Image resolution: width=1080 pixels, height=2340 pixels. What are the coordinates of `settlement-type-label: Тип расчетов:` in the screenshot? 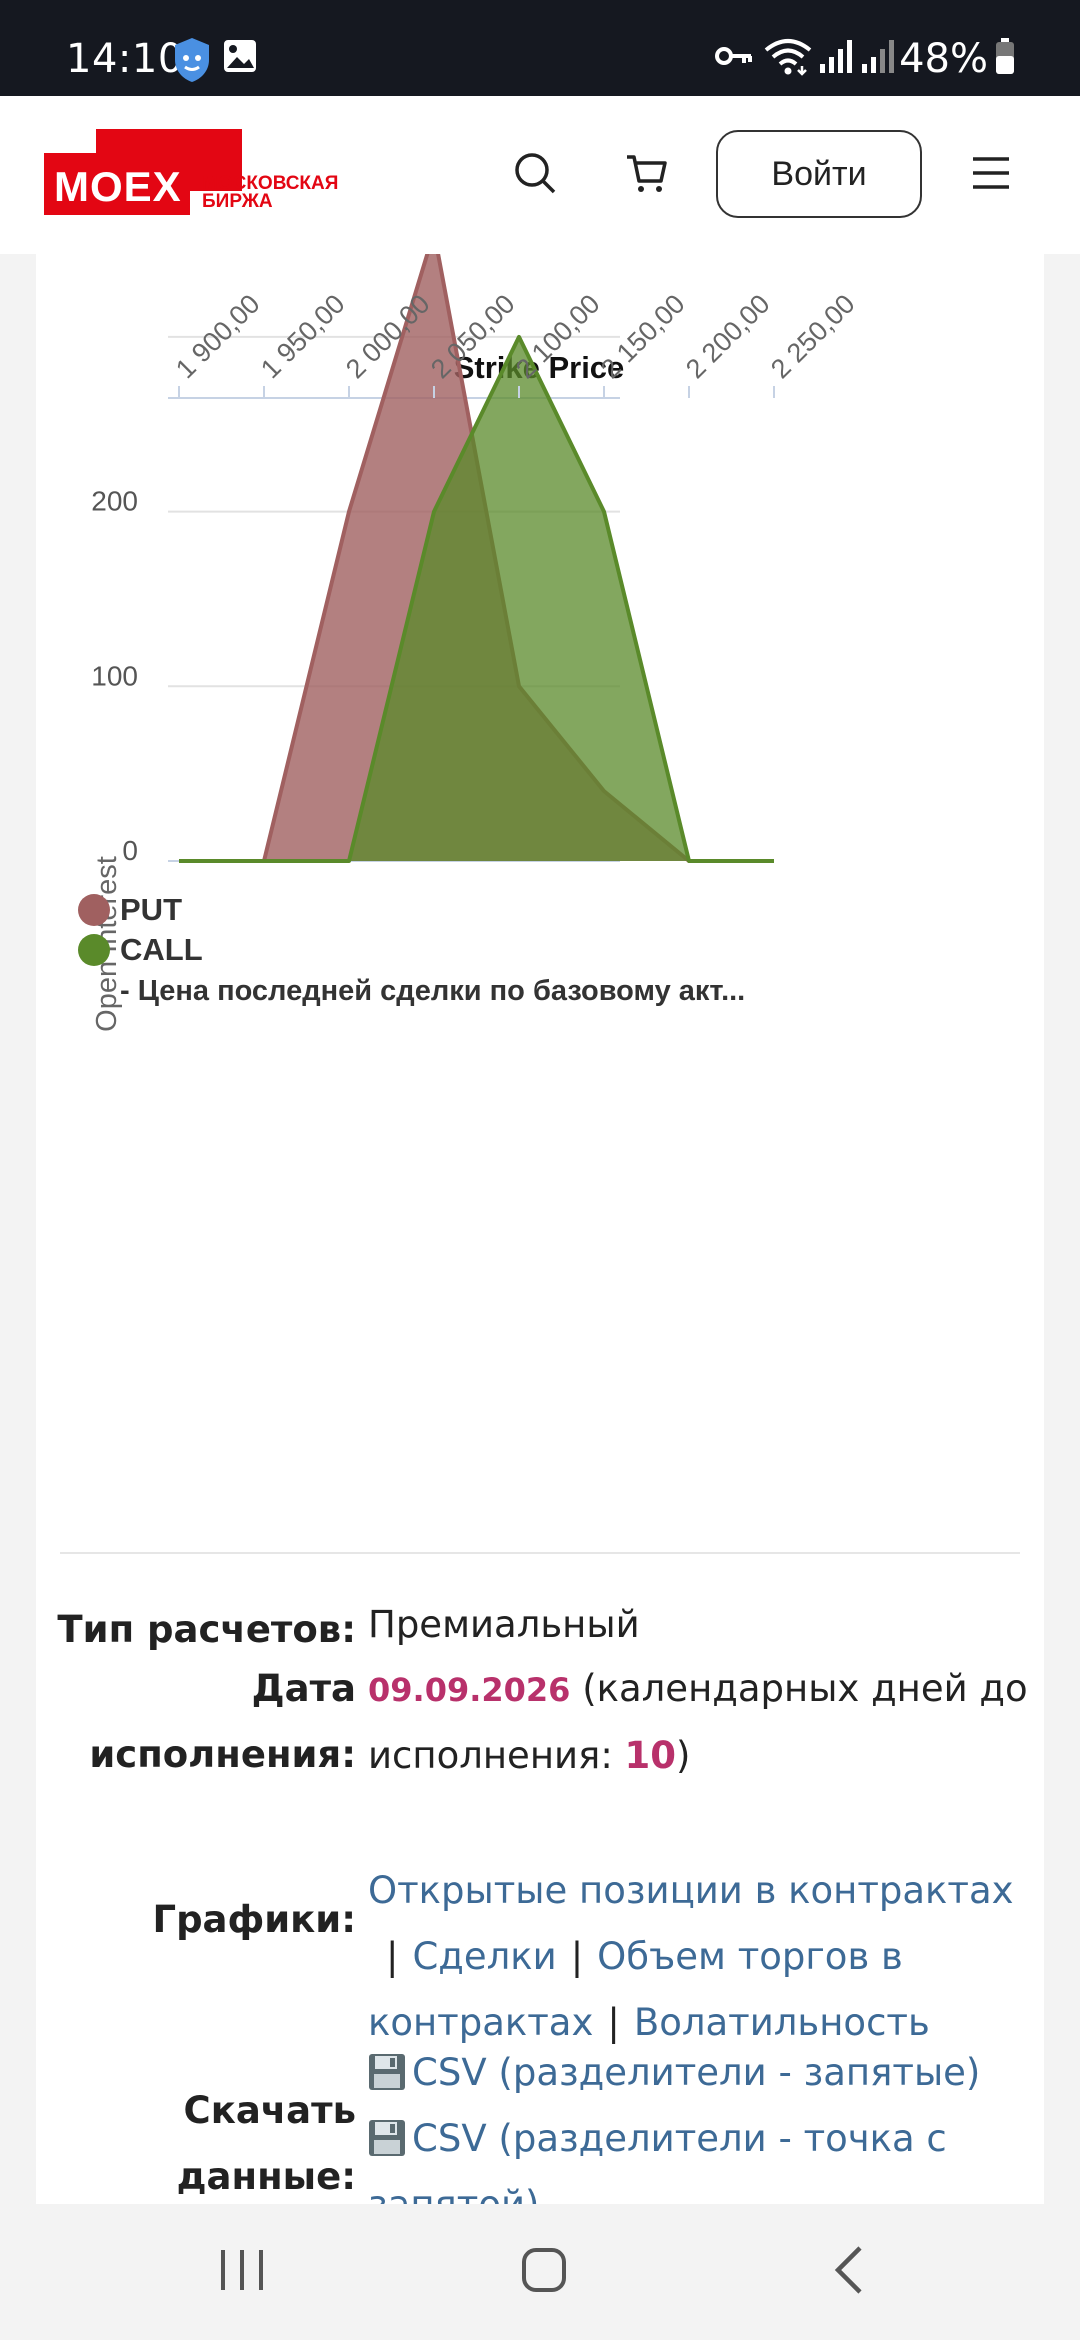 It's located at (206, 1629).